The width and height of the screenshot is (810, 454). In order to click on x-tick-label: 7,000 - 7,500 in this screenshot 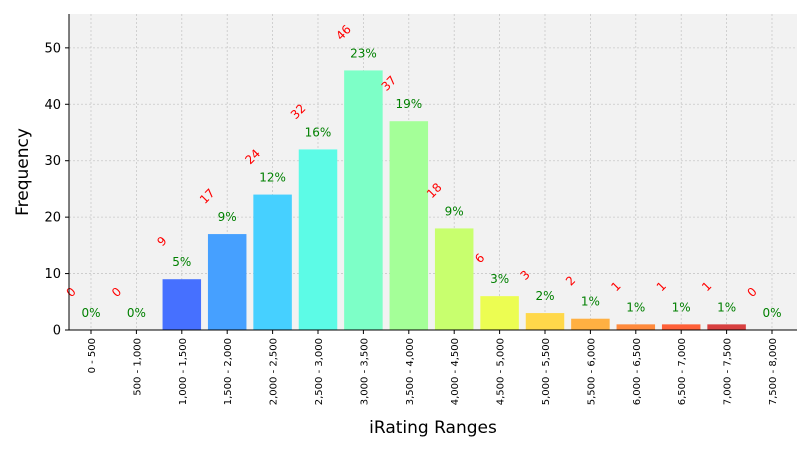, I will do `click(728, 371)`.